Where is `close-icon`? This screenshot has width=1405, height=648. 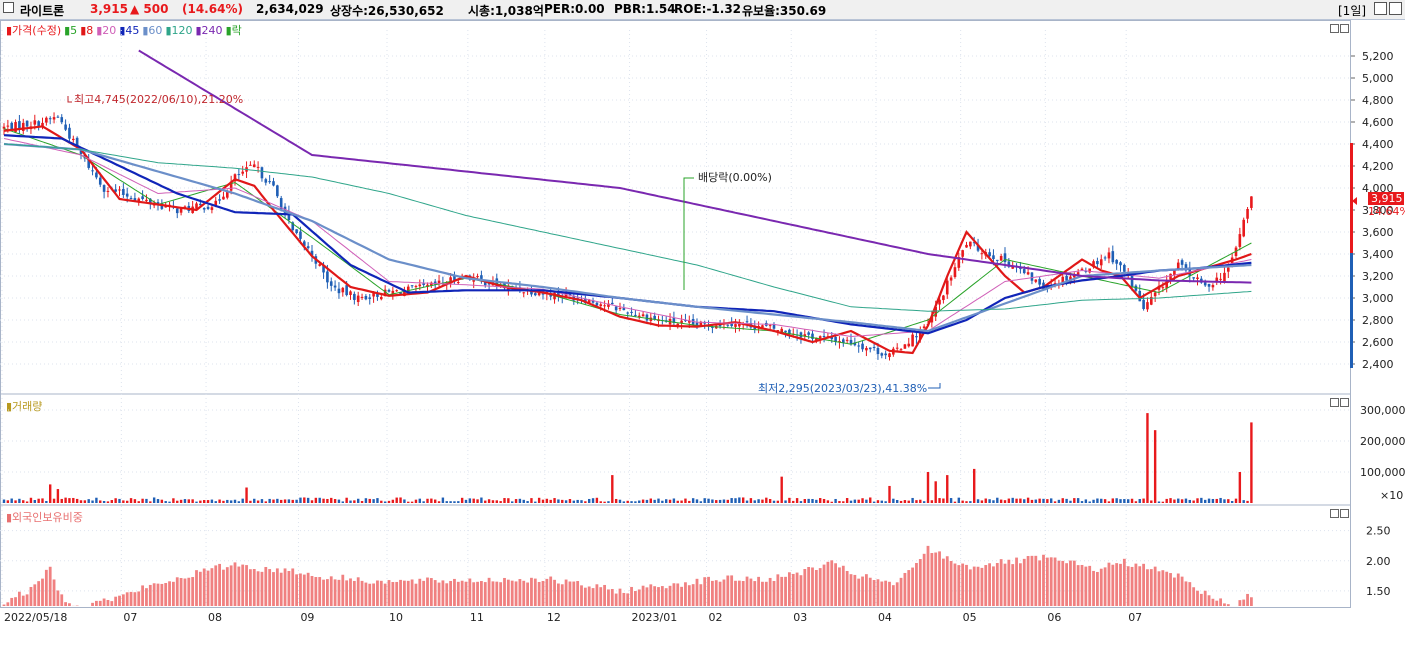
close-icon is located at coordinates (1395, 8).